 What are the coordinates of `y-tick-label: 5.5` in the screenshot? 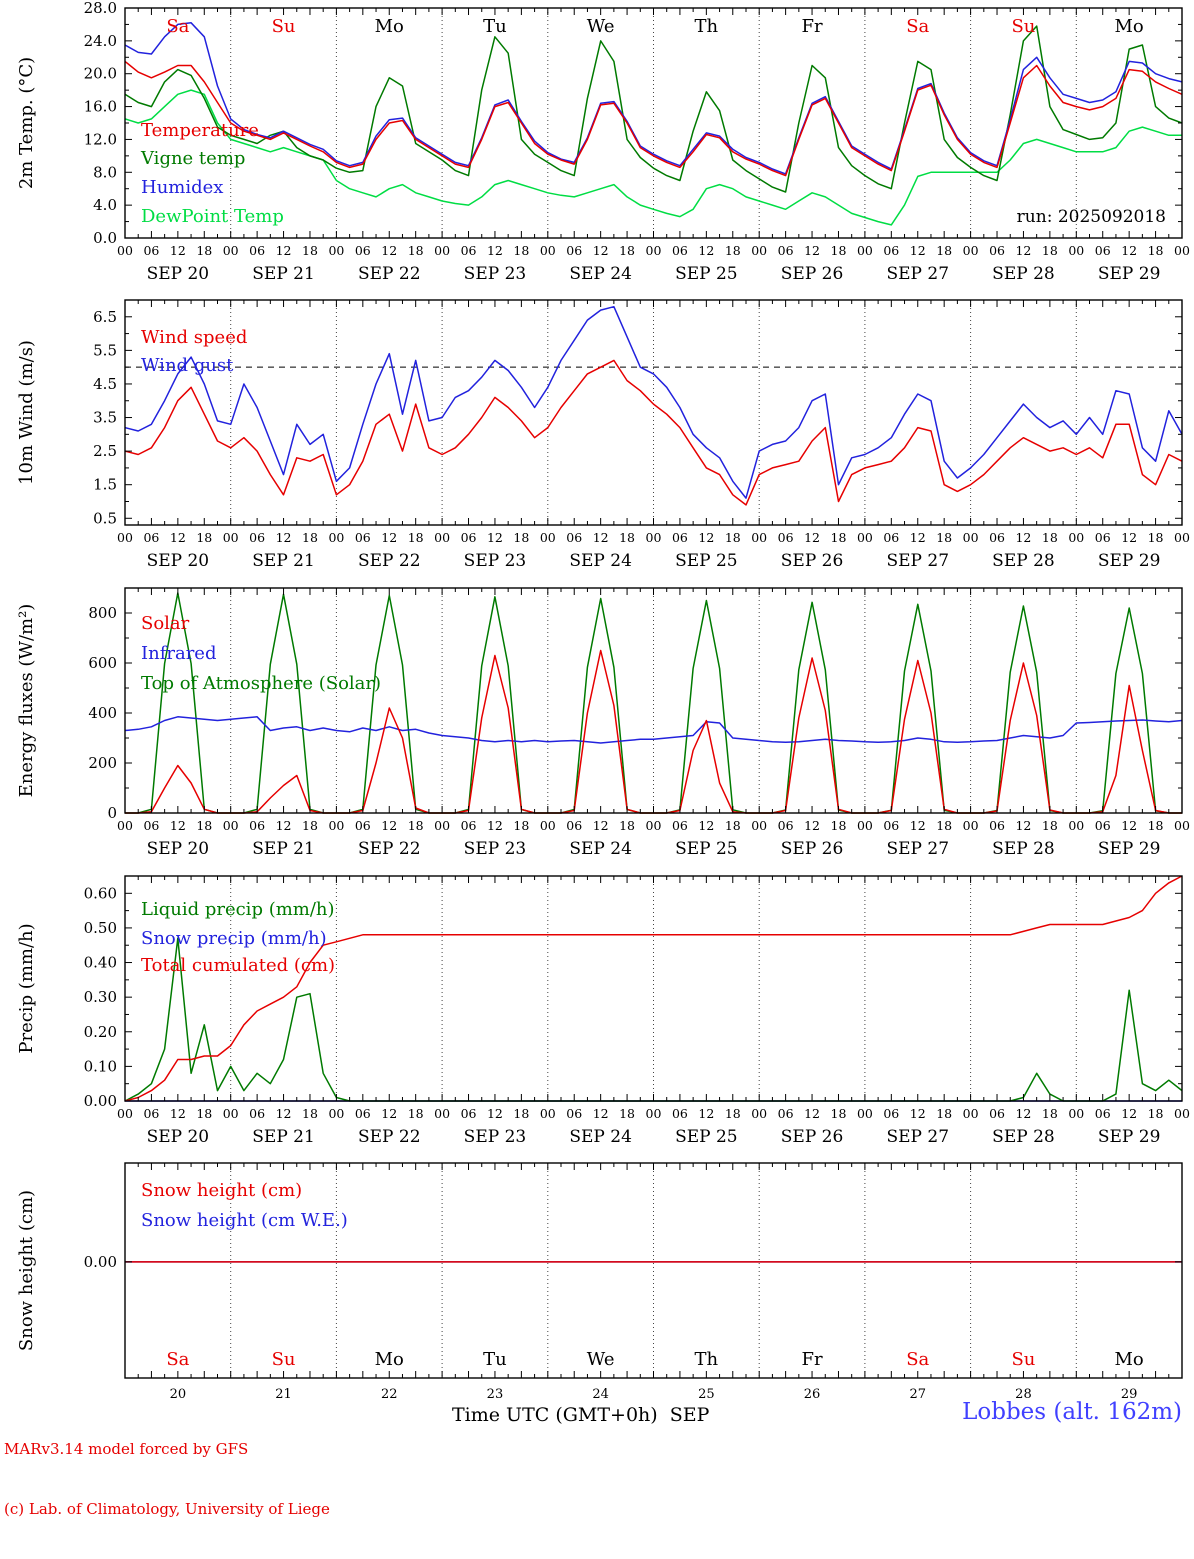 It's located at (105, 350).